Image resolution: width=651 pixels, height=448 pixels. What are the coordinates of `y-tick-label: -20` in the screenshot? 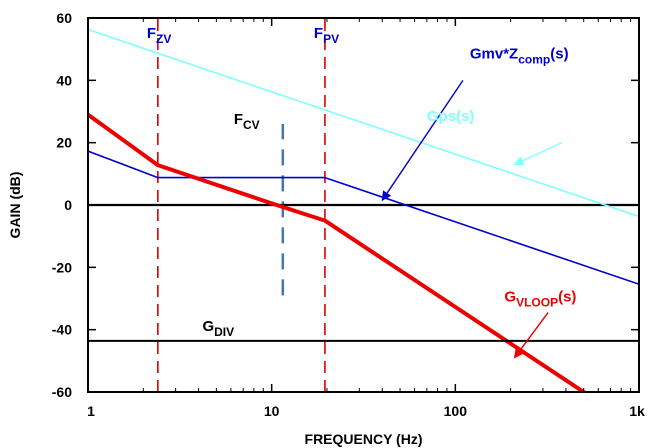 It's located at (62, 267).